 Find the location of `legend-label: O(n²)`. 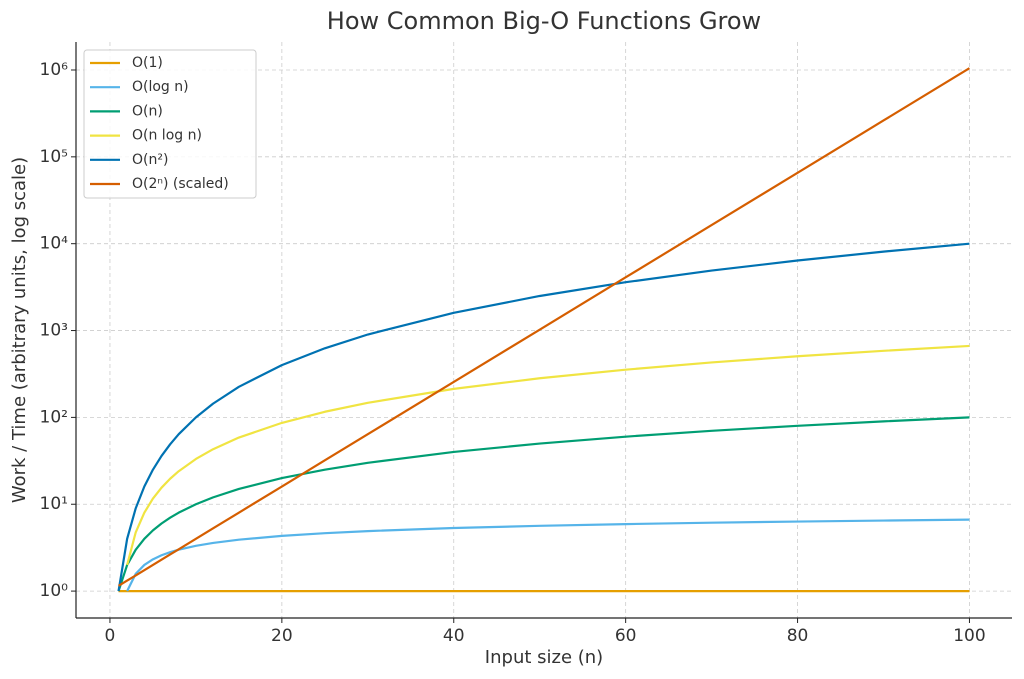

legend-label: O(n²) is located at coordinates (150, 160).